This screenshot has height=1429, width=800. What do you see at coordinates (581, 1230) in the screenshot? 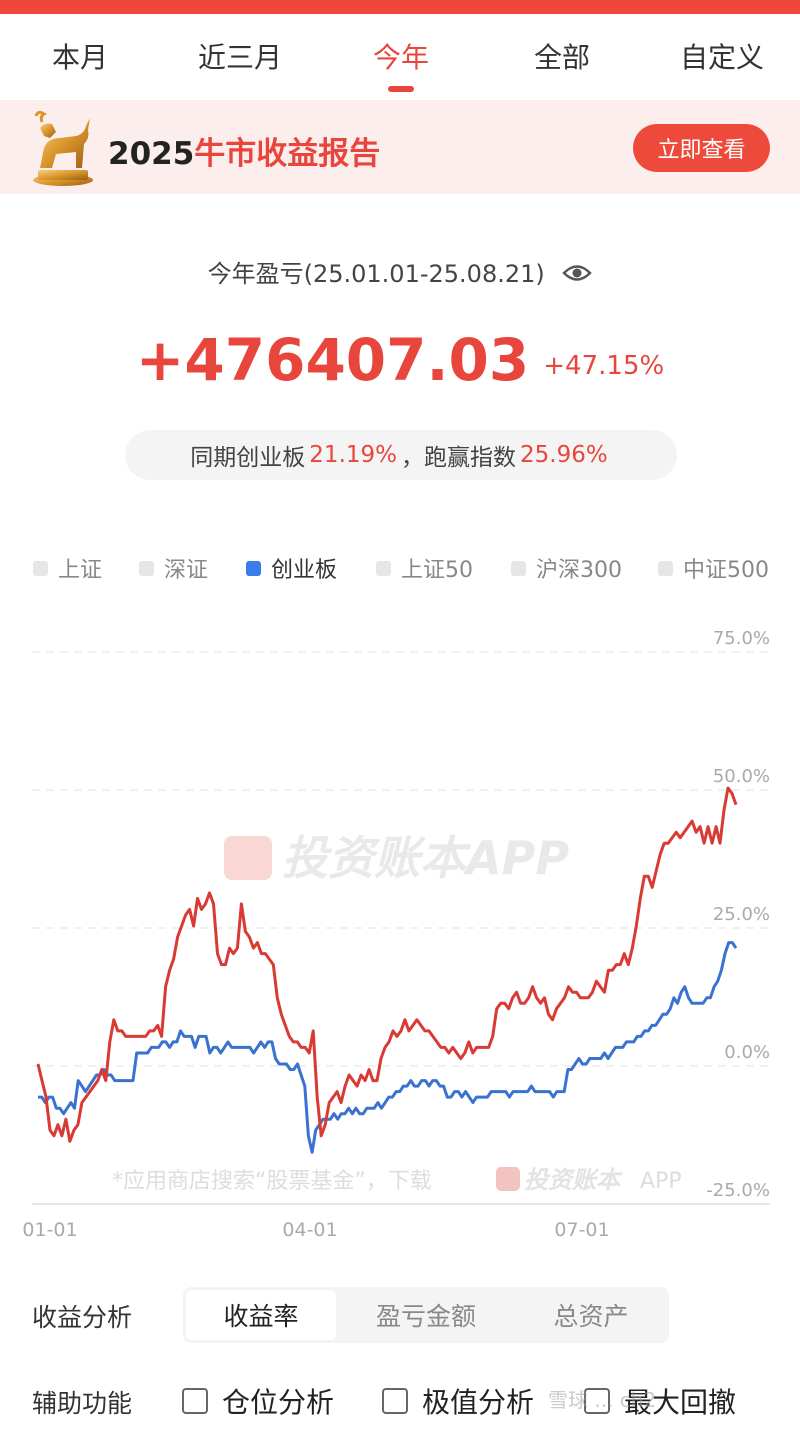
I see `x-tick-label: 07-01` at bounding box center [581, 1230].